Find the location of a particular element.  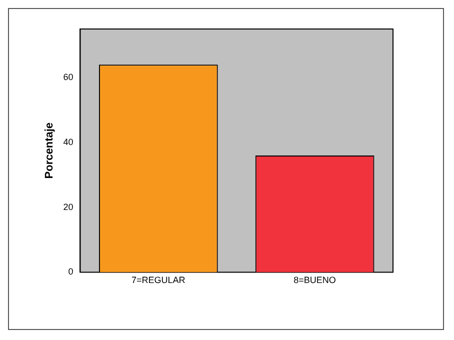

y-axis-title: Porcentaje is located at coordinates (50, 150).